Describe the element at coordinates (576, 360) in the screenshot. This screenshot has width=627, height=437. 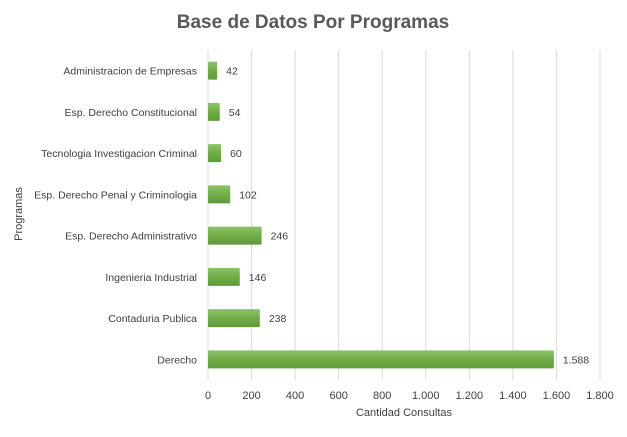
I see `data-label: 1.588` at that location.